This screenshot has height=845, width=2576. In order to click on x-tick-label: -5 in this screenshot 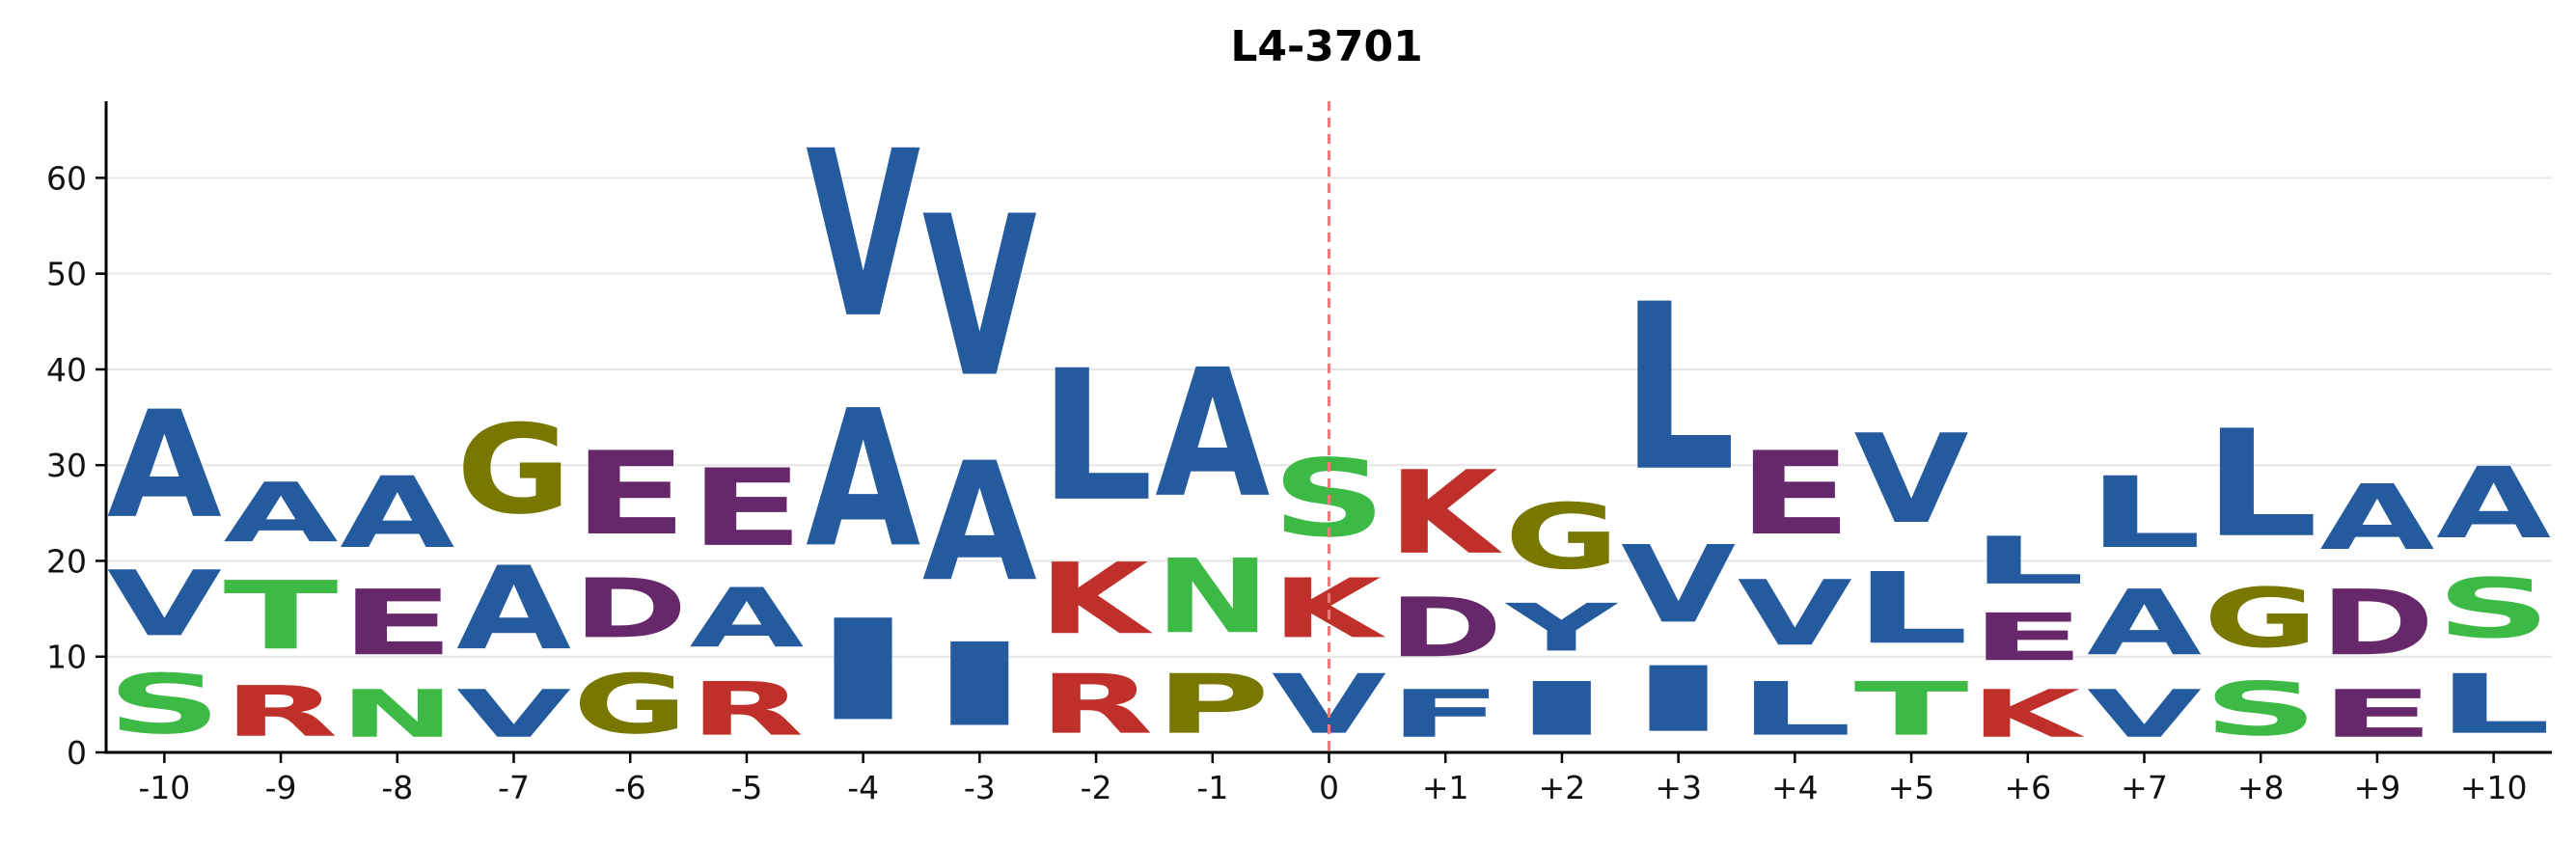, I will do `click(746, 787)`.